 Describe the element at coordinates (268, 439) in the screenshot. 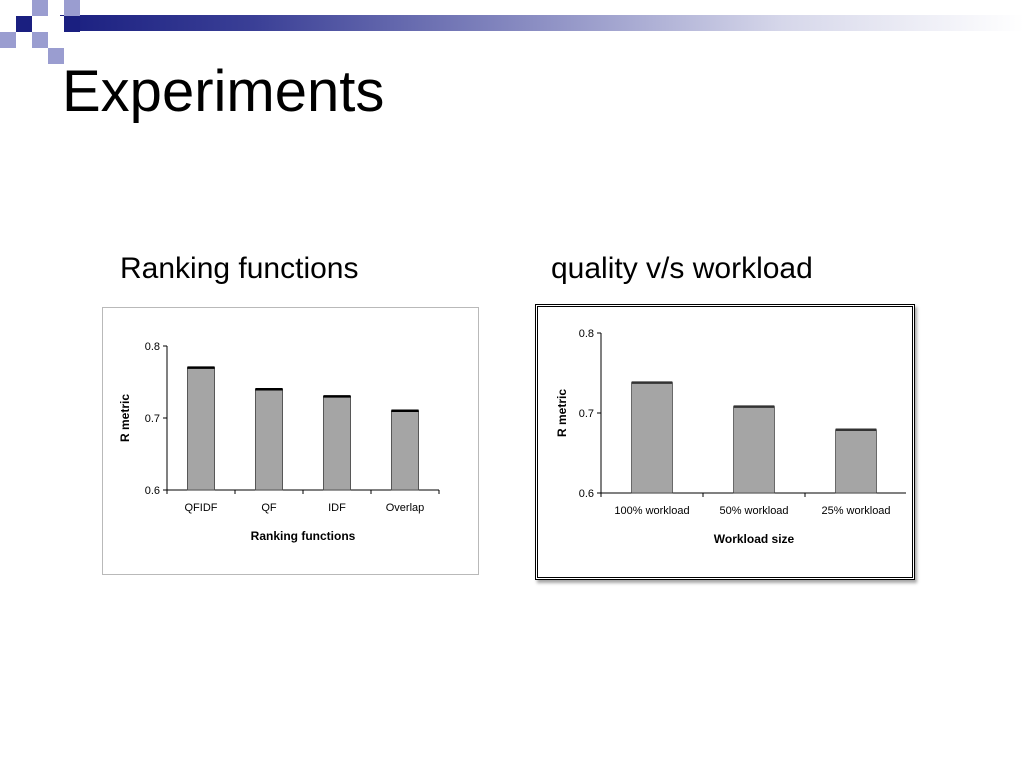

I see `bar-qf` at that location.